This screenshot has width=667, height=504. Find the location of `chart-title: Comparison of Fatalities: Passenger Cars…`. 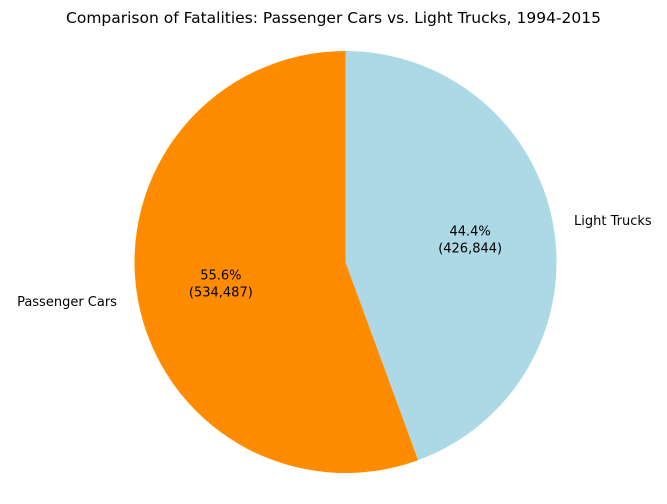

chart-title: Comparison of Fatalities: Passenger Cars… is located at coordinates (333, 18).